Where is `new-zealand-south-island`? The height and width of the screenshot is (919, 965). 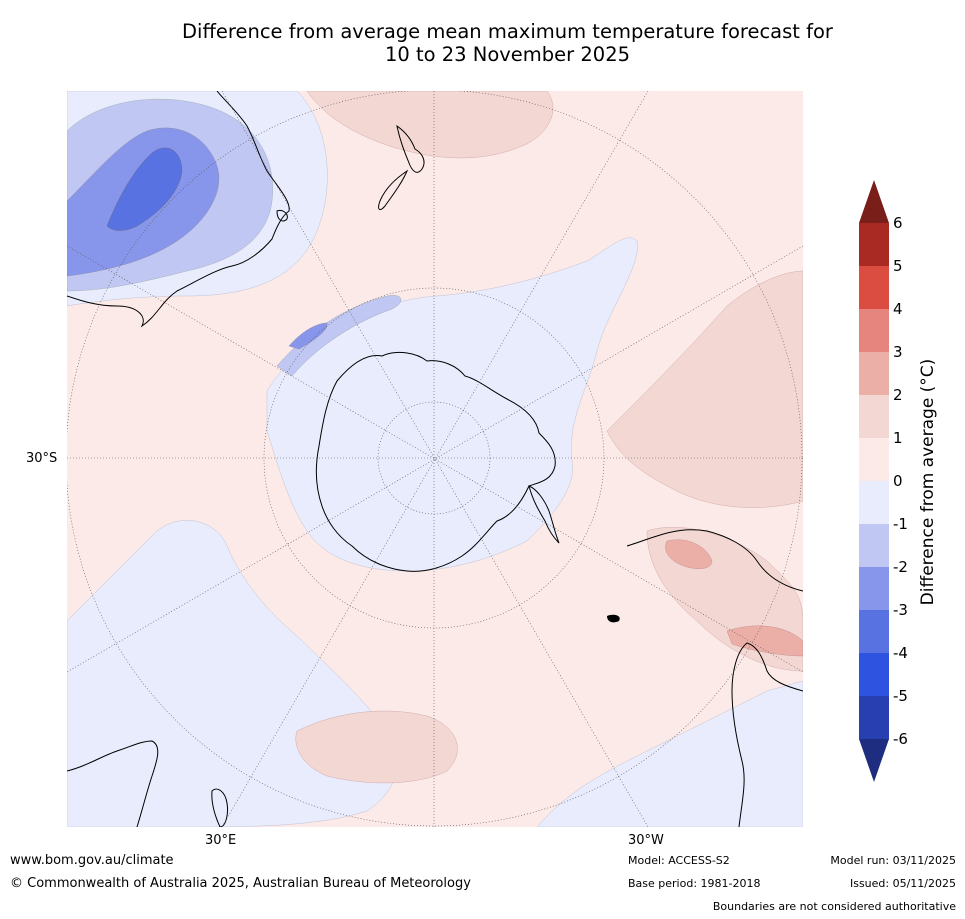 new-zealand-south-island is located at coordinates (393, 190).